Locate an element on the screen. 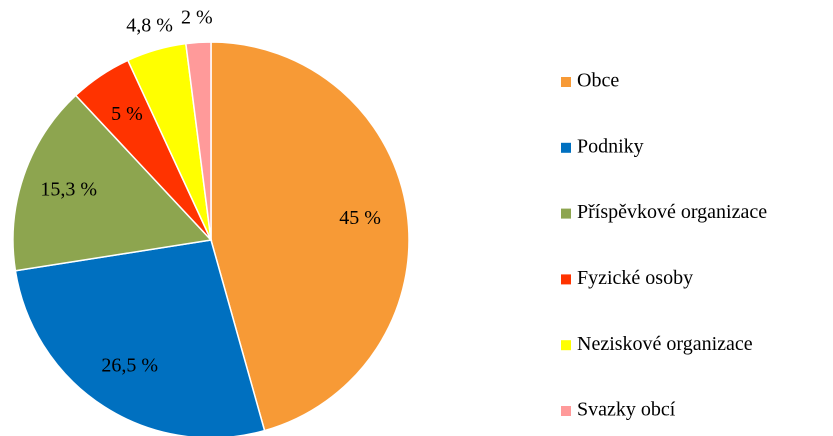  legend-label: Podniky is located at coordinates (610, 146).